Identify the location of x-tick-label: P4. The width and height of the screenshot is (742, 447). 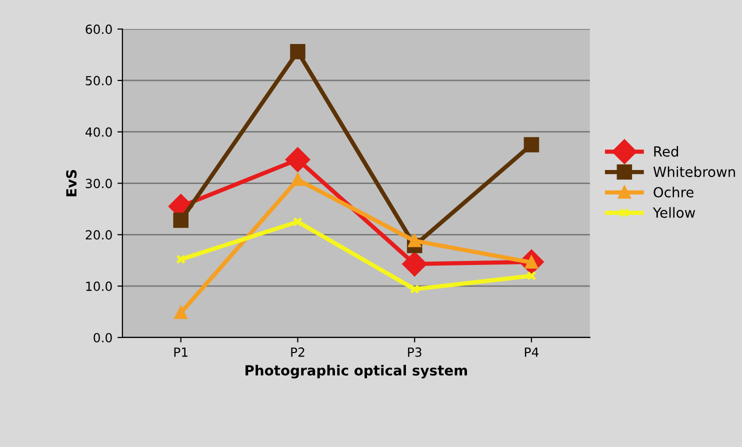
(531, 352).